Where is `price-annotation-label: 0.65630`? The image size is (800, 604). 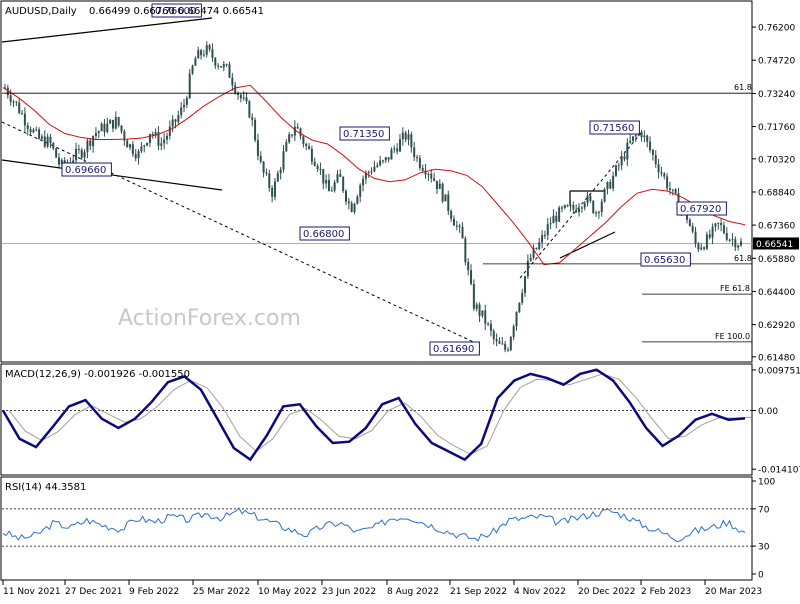 price-annotation-label: 0.65630 is located at coordinates (664, 260).